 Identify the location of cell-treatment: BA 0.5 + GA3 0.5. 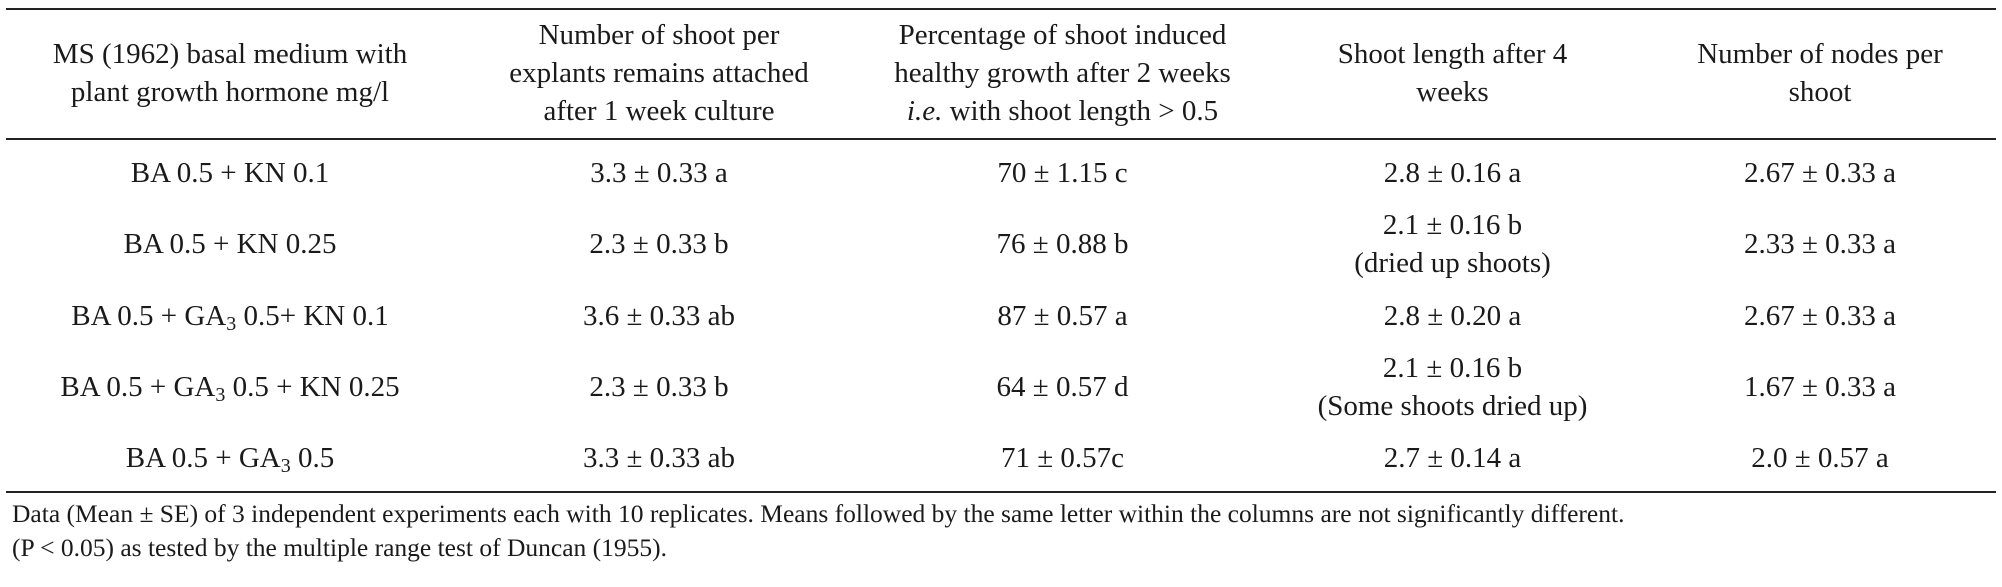
(230, 459).